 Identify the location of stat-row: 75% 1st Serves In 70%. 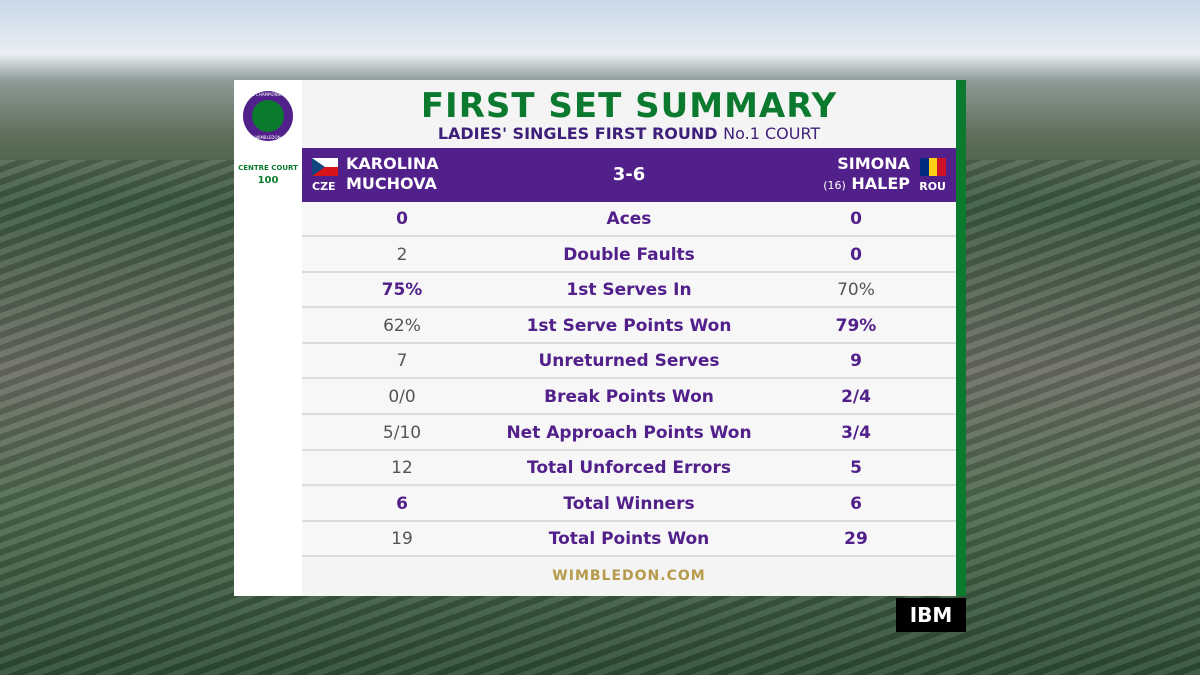
(629, 291).